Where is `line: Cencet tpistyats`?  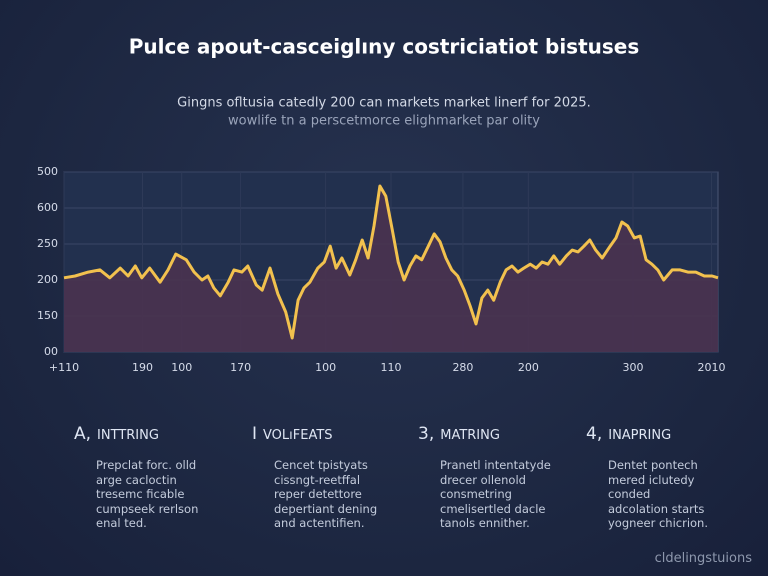 line: Cencet tpistyats is located at coordinates (321, 465).